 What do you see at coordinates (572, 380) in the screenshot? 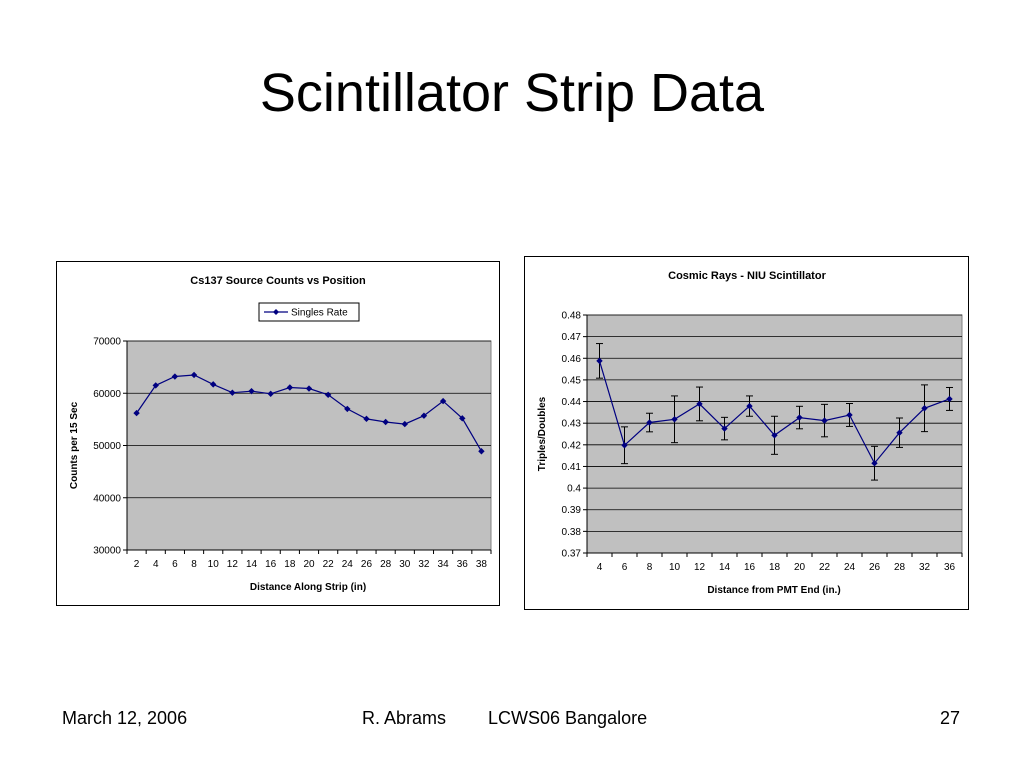
I see `y-tick-label: 0.45` at bounding box center [572, 380].